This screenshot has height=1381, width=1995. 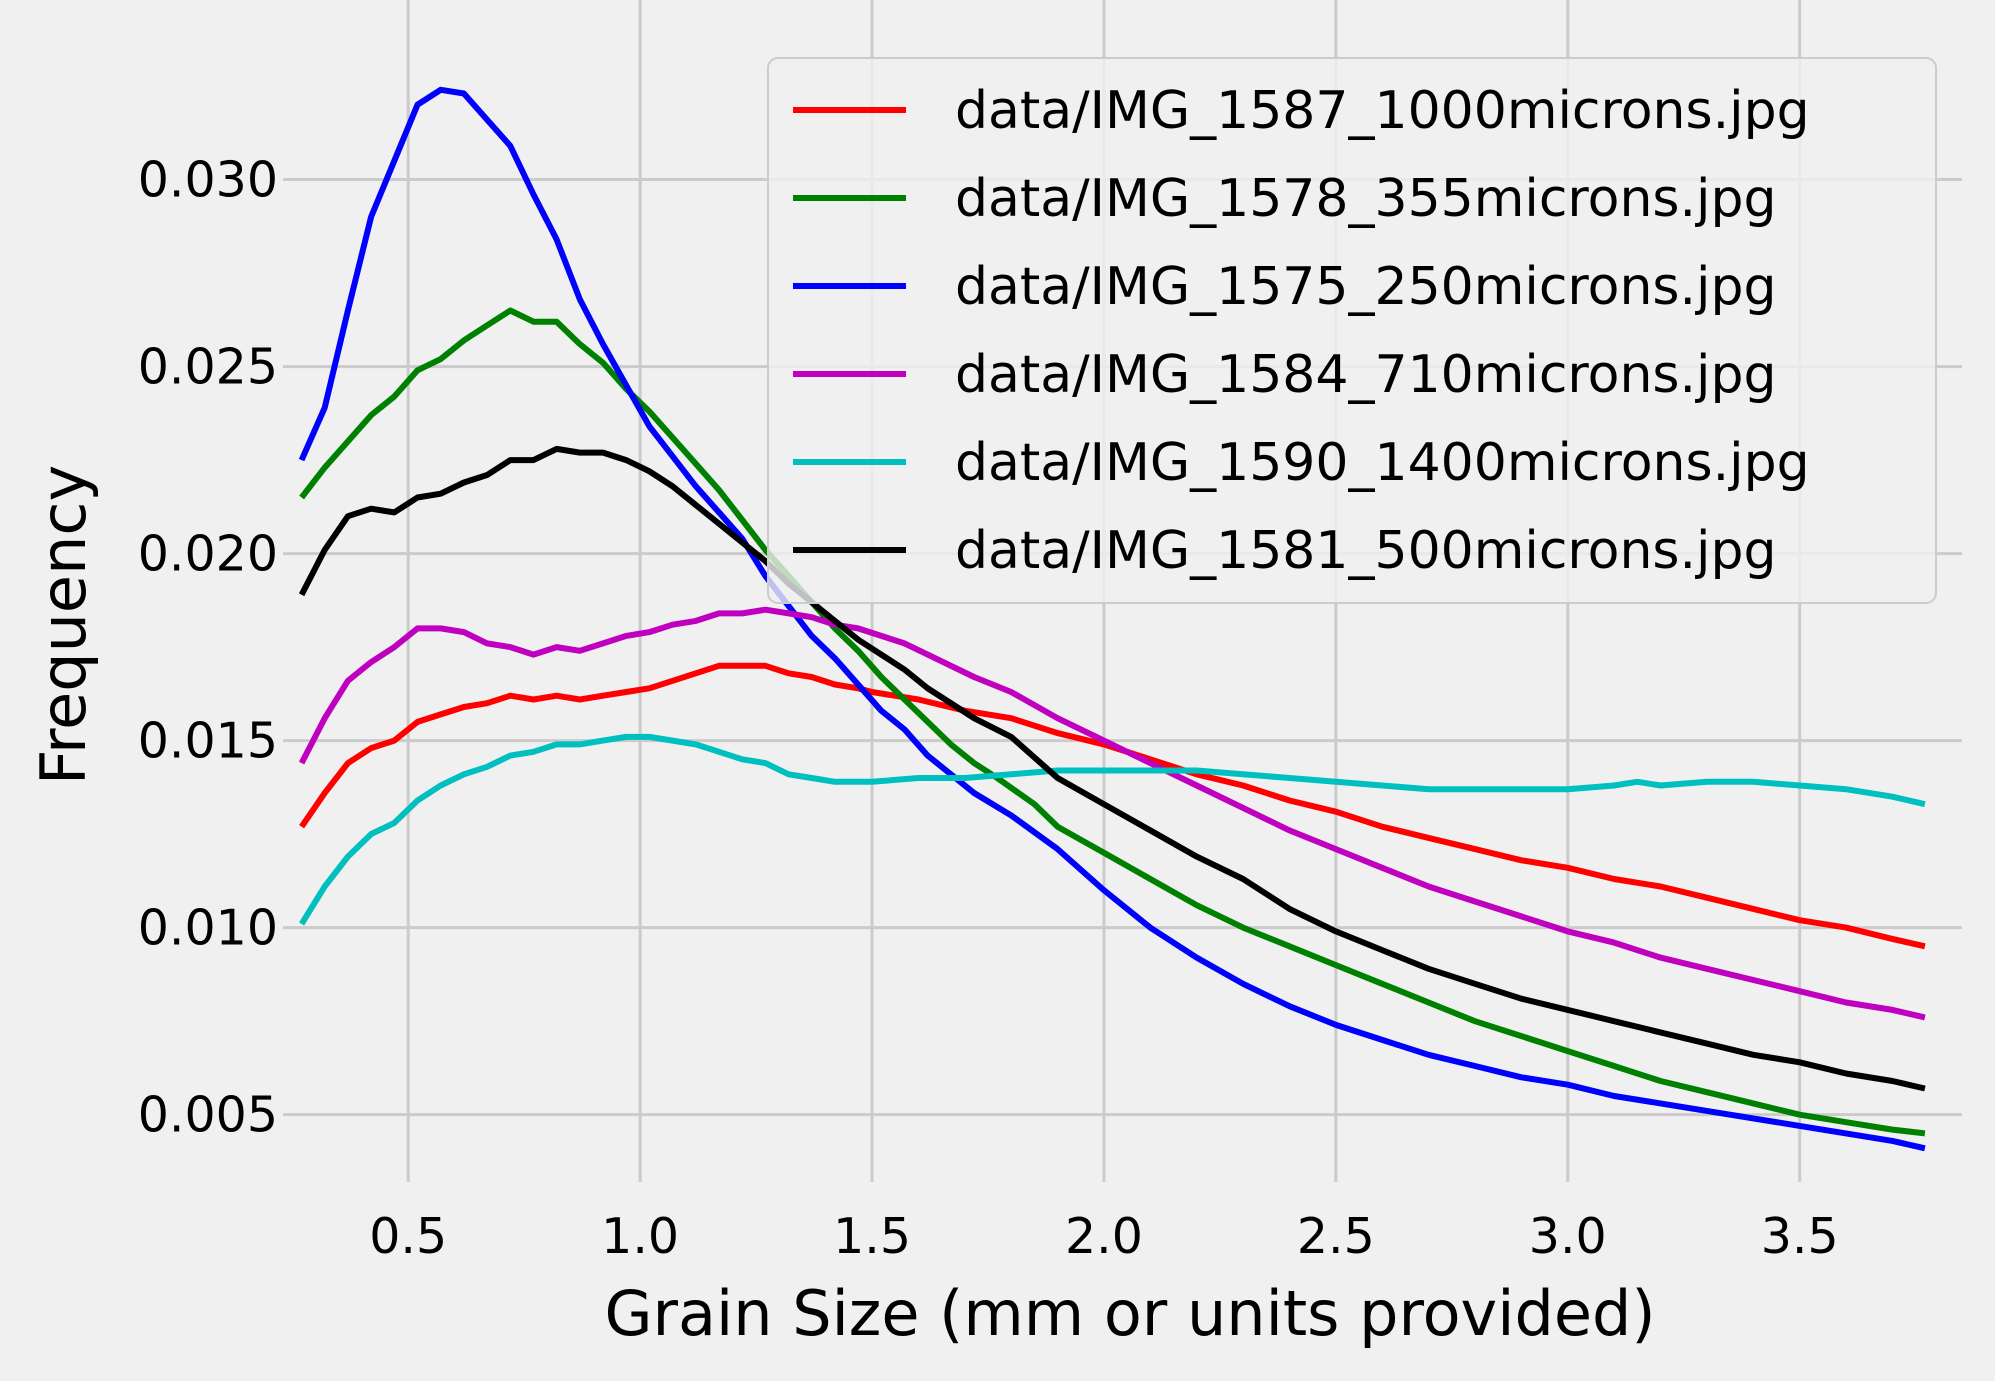 What do you see at coordinates (208, 554) in the screenshot?
I see `y-tick-label: 0.020` at bounding box center [208, 554].